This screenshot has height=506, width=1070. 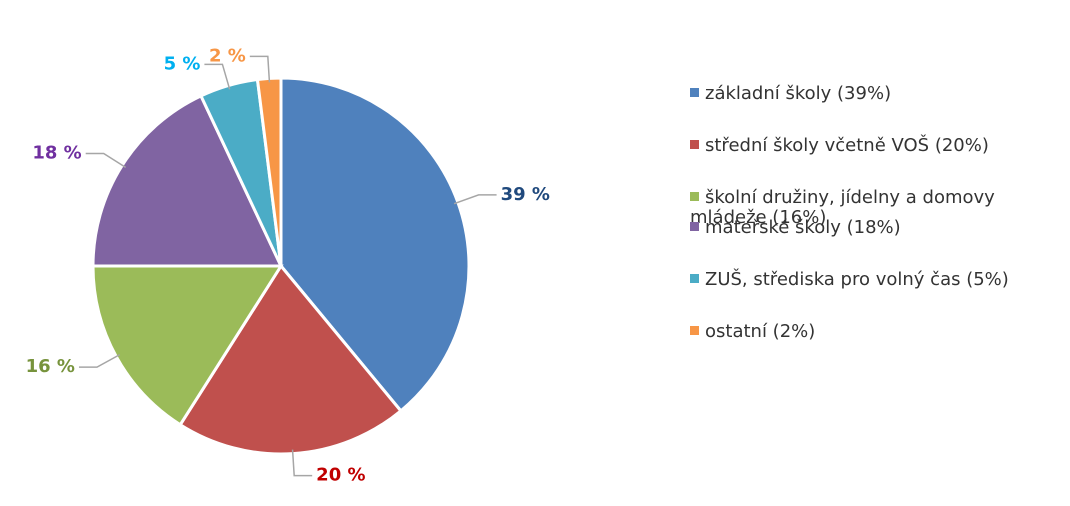 I want to click on data-label: 5 %, so click(x=182, y=63).